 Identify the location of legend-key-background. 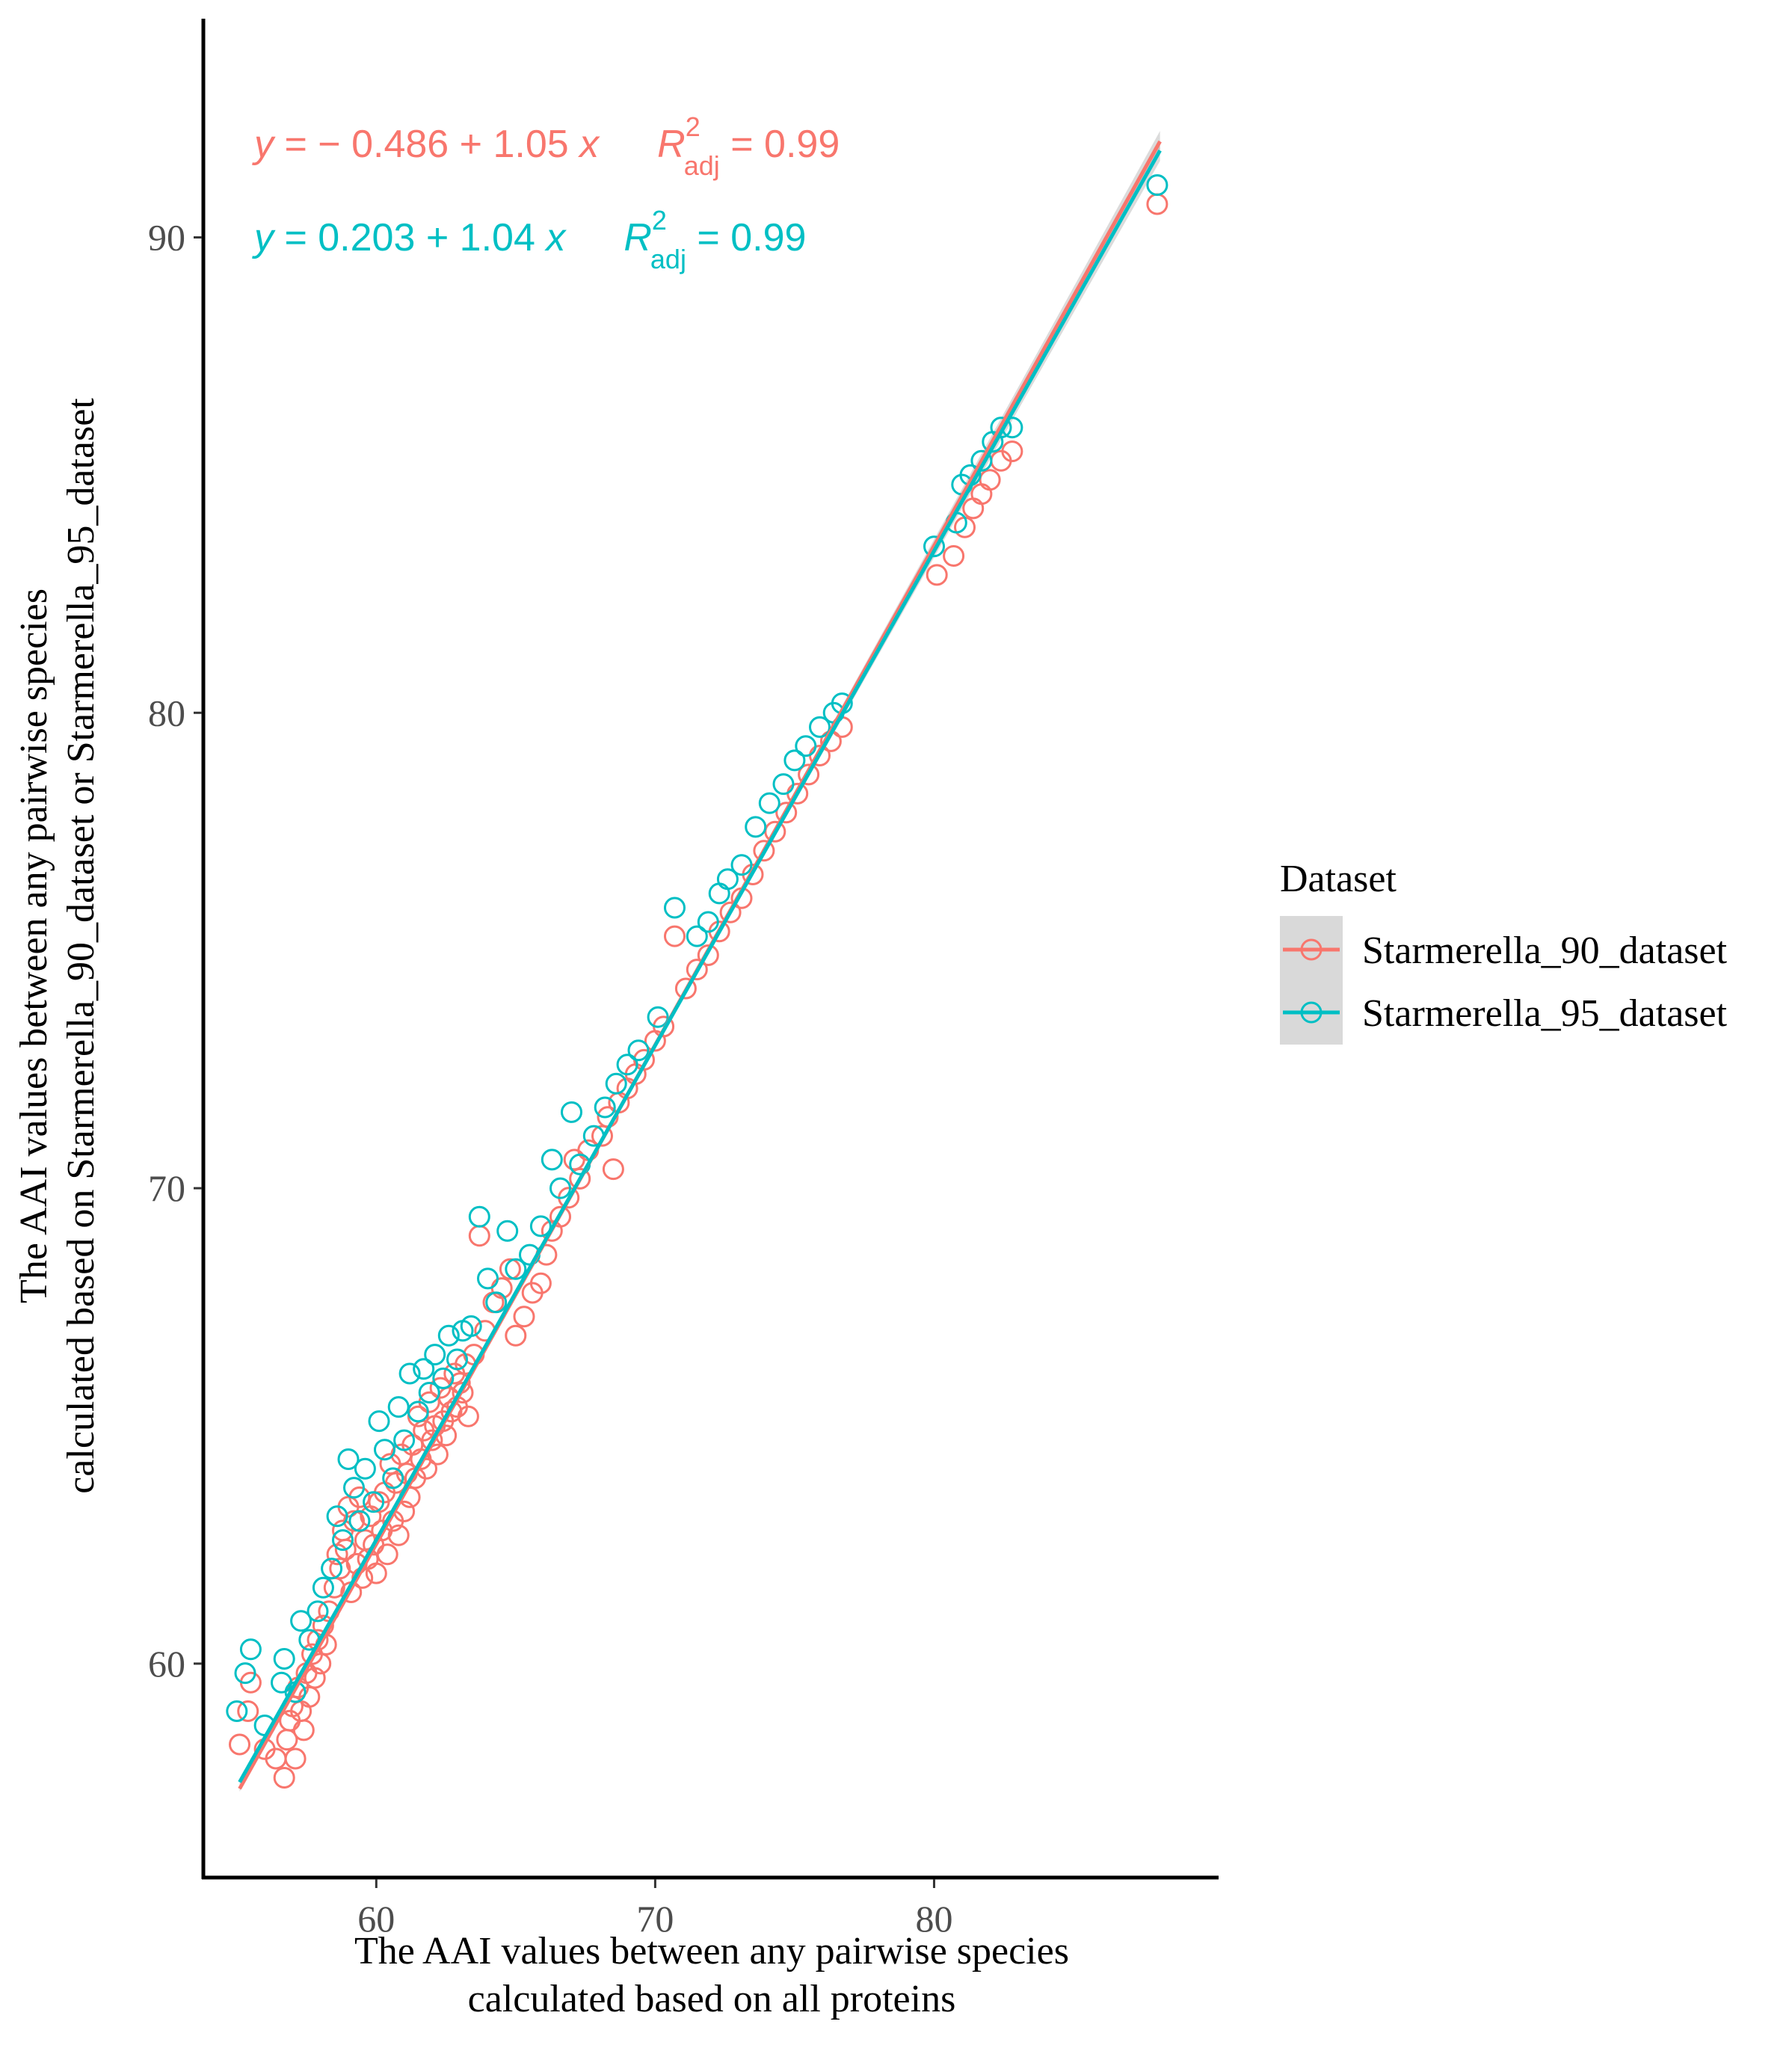
(1312, 980).